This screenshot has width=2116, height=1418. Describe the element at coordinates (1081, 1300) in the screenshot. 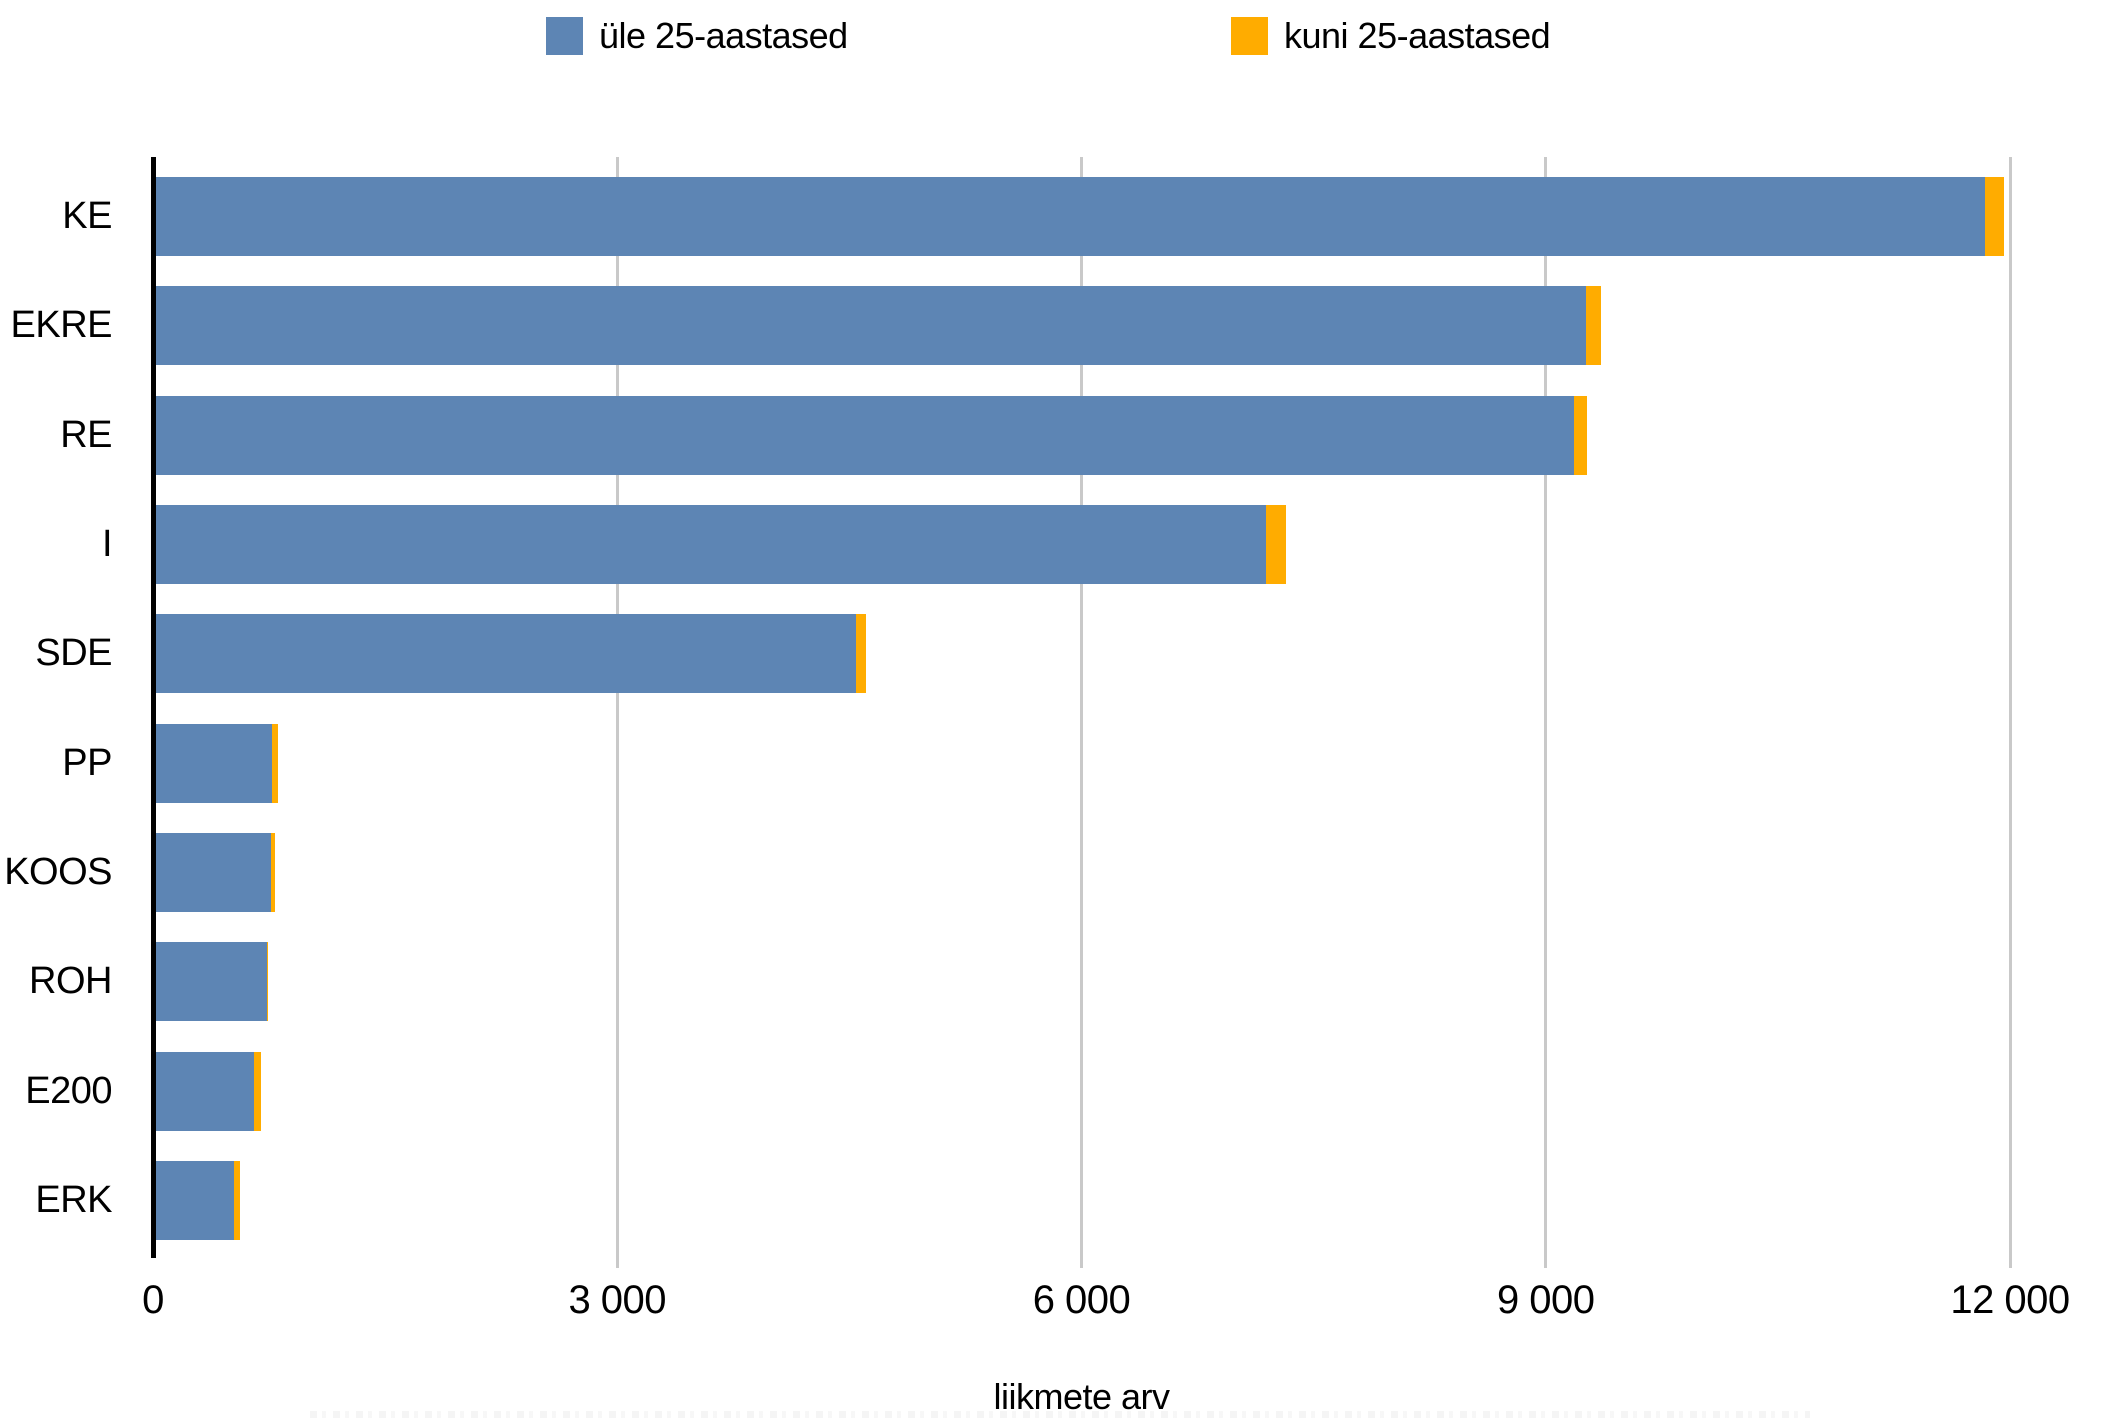

I see `x-tick-label: 6 000` at that location.